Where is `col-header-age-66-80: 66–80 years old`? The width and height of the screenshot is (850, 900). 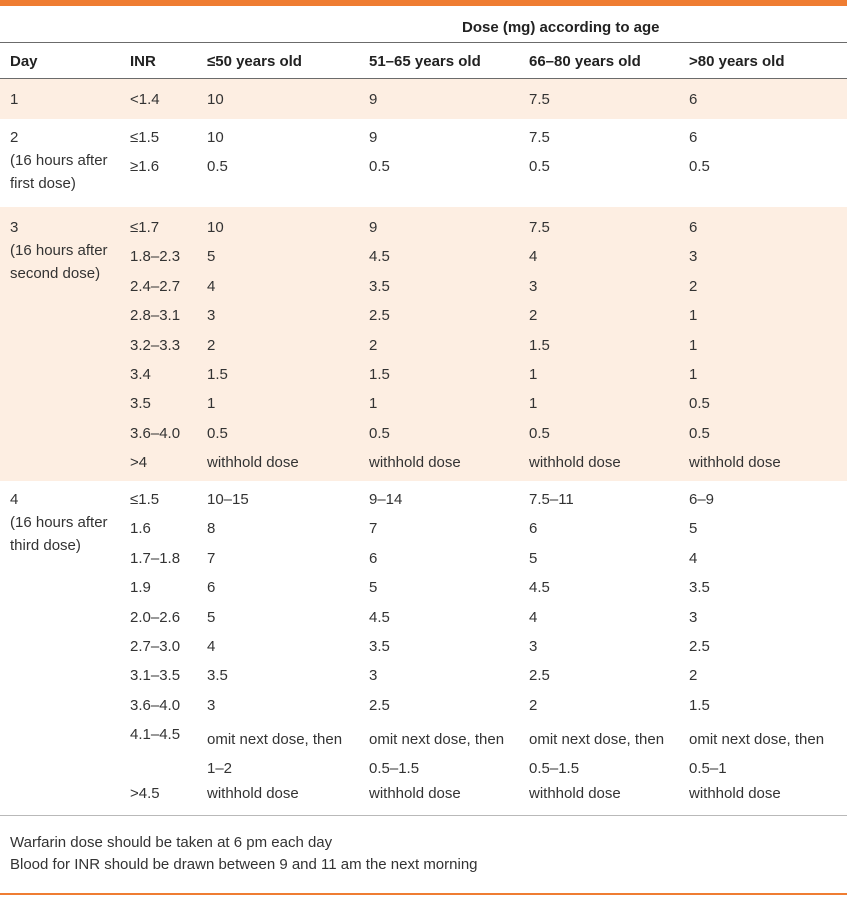
col-header-age-66-80: 66–80 years old is located at coordinates (585, 61).